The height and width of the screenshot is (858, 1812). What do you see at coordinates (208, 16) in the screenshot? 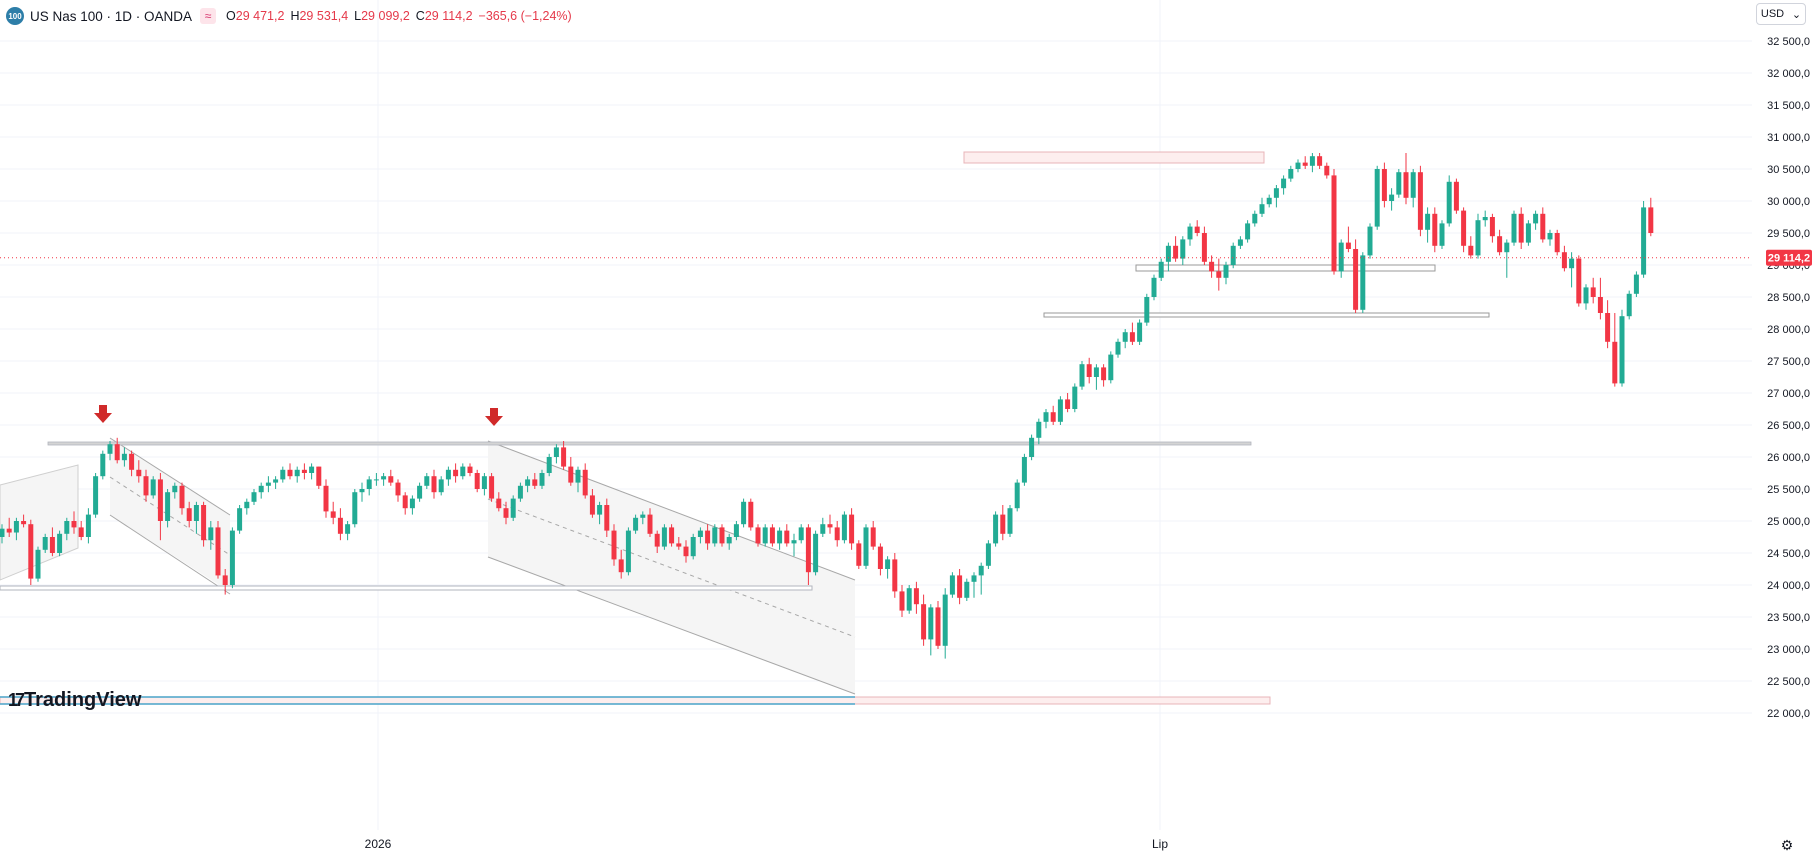
I see `wave-icon: ≈` at bounding box center [208, 16].